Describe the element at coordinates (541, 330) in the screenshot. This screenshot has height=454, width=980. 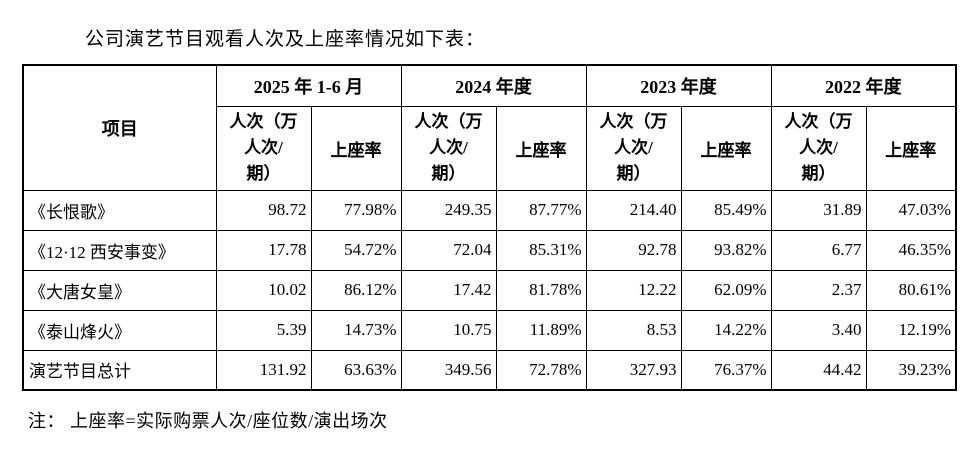
I see `value-cell: 11.89%` at that location.